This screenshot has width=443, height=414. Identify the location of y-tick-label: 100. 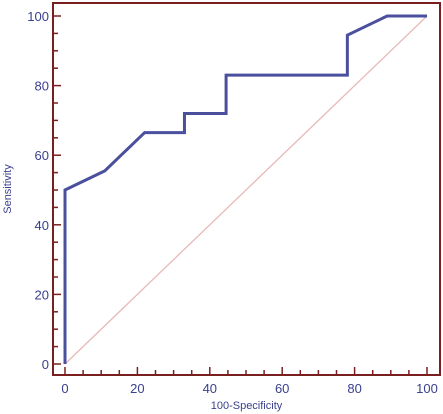
(38, 16).